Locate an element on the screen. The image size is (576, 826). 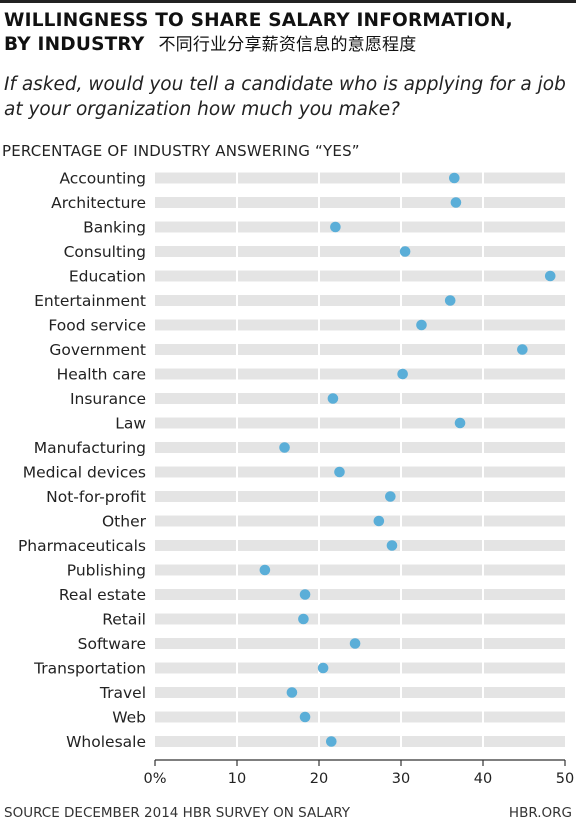
x-tick-label: 50 is located at coordinates (565, 779).